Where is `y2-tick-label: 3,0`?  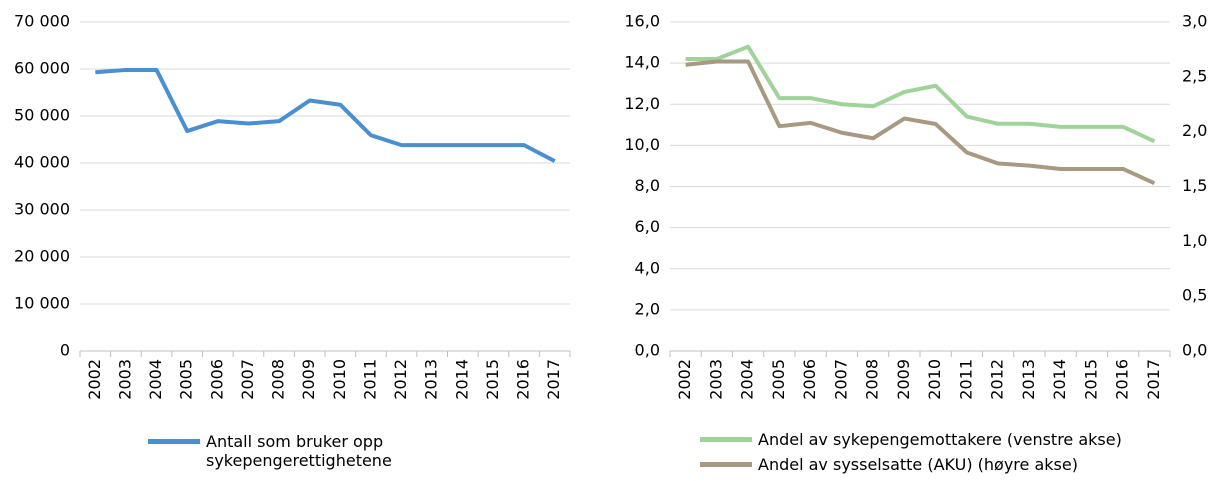
y2-tick-label: 3,0 is located at coordinates (1194, 21).